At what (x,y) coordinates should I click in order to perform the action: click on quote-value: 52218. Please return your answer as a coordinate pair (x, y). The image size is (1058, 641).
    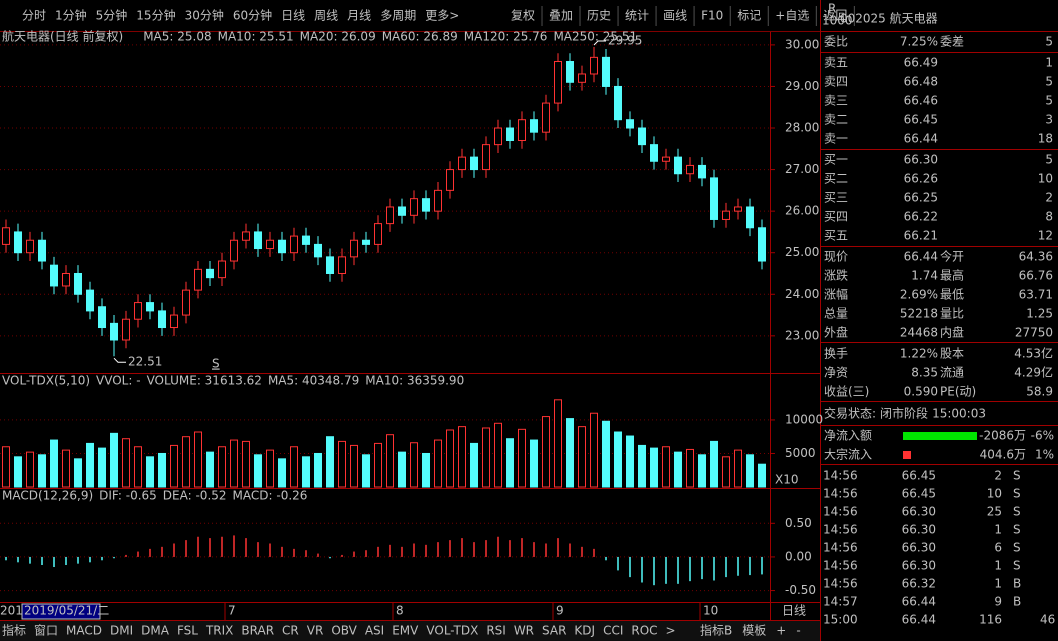
    Looking at the image, I should click on (919, 314).